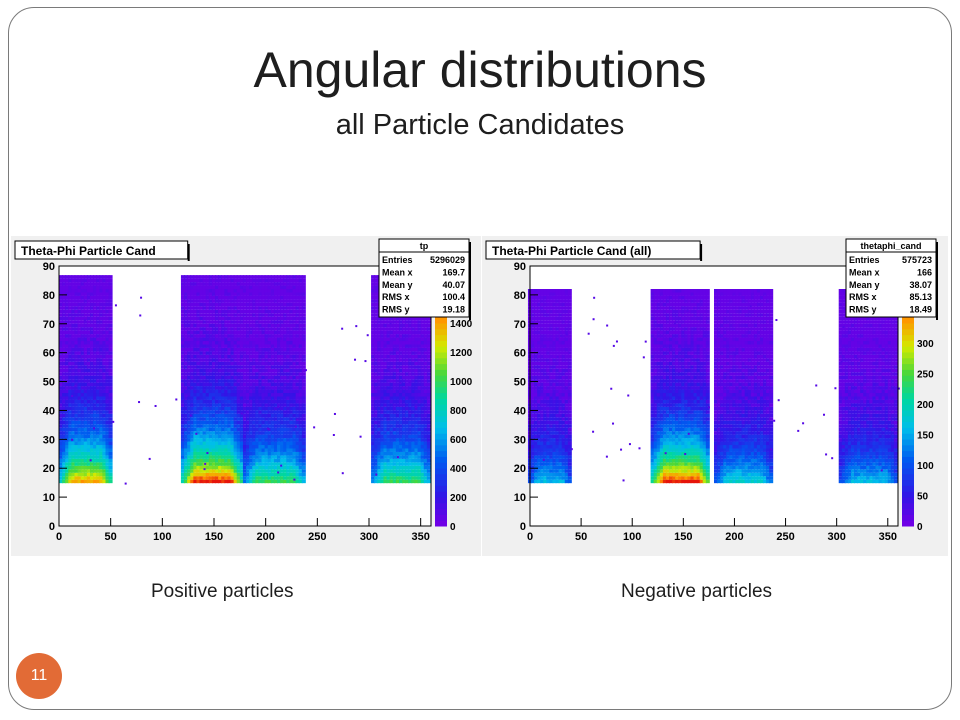  I want to click on colorbar-segment, so click(441, 477).